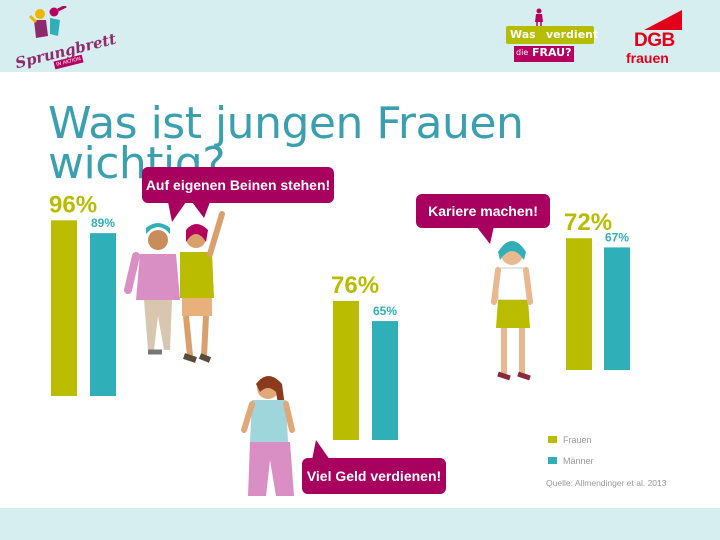 The height and width of the screenshot is (540, 720). I want to click on sprungbrett-figures-icon, so click(47, 22).